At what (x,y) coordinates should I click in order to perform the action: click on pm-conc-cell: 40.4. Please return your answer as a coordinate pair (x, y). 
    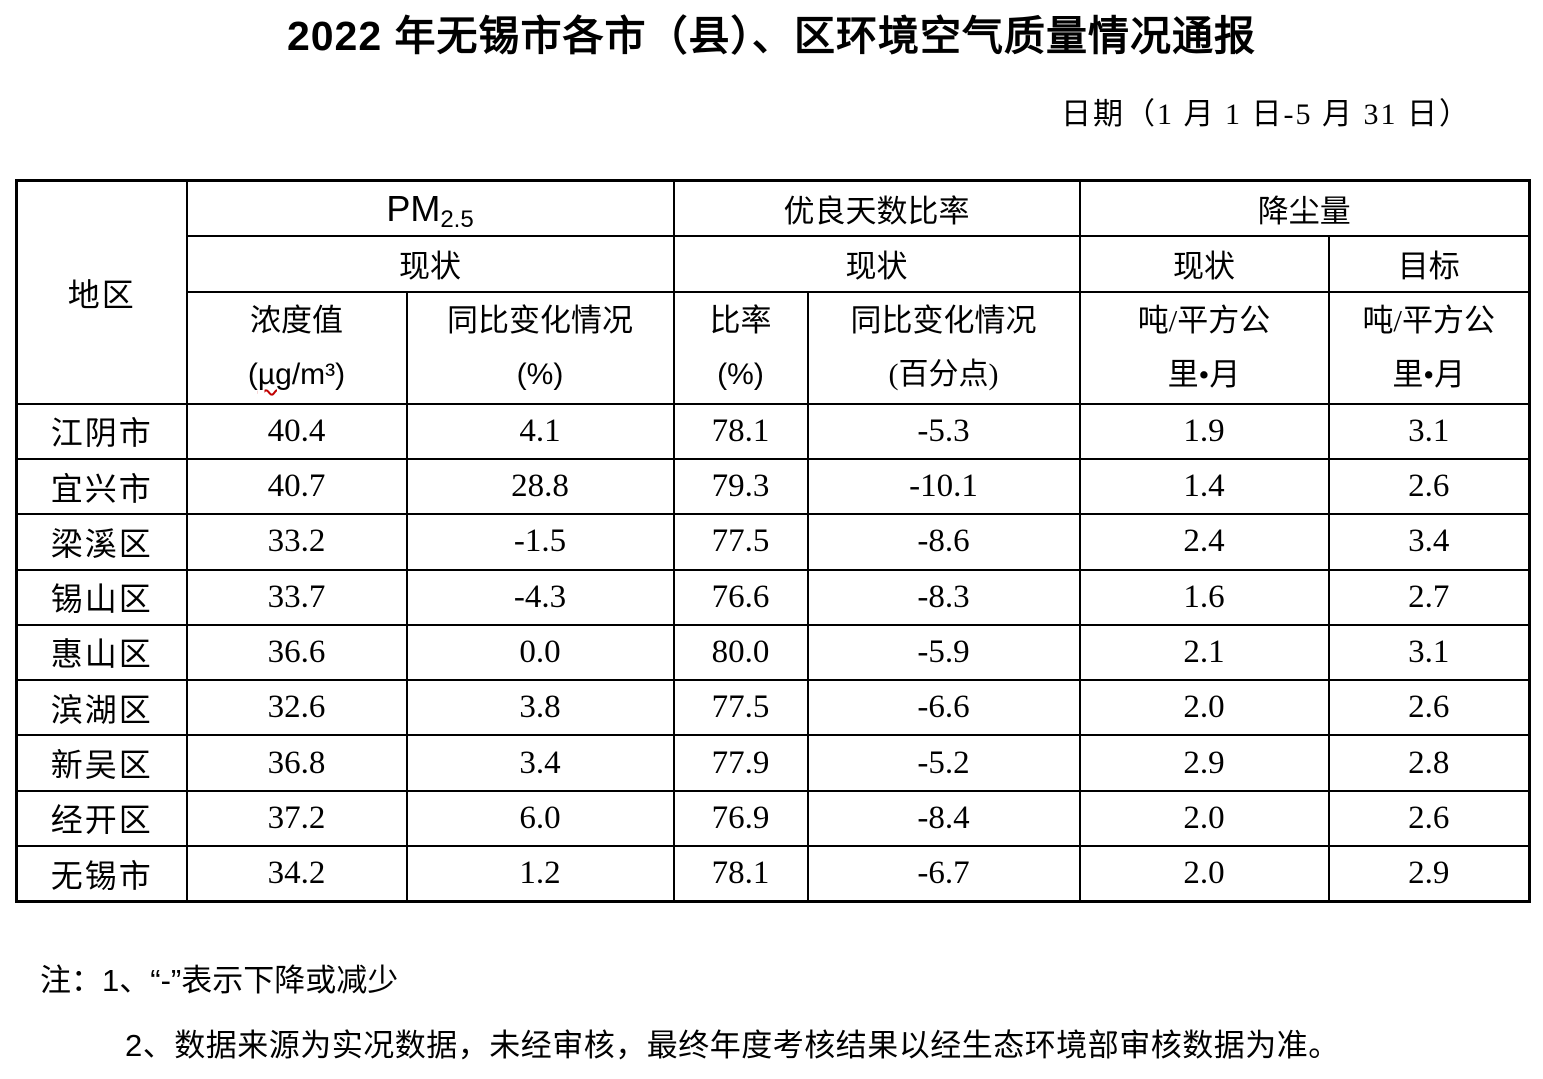
    Looking at the image, I should click on (296, 431).